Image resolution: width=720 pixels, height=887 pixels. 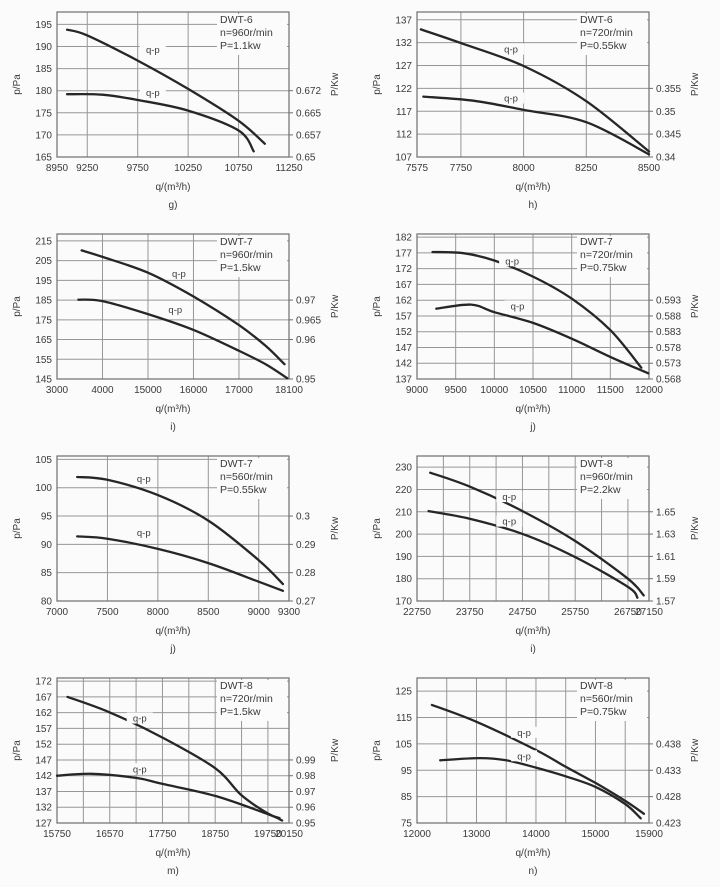 What do you see at coordinates (57, 834) in the screenshot?
I see `x-tick-label: 15750` at bounding box center [57, 834].